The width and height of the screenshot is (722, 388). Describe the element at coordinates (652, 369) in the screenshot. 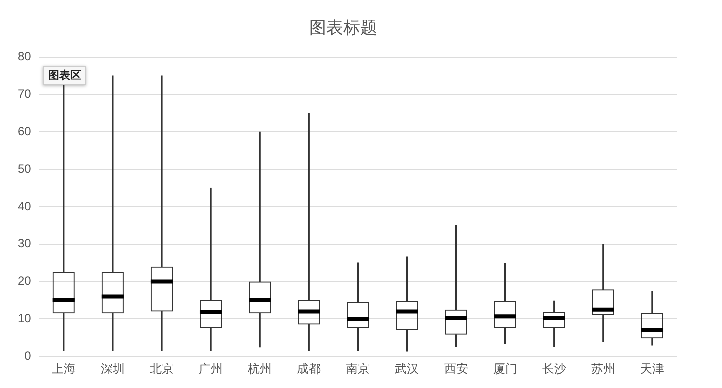

I see `x-tick-label: 天津` at that location.